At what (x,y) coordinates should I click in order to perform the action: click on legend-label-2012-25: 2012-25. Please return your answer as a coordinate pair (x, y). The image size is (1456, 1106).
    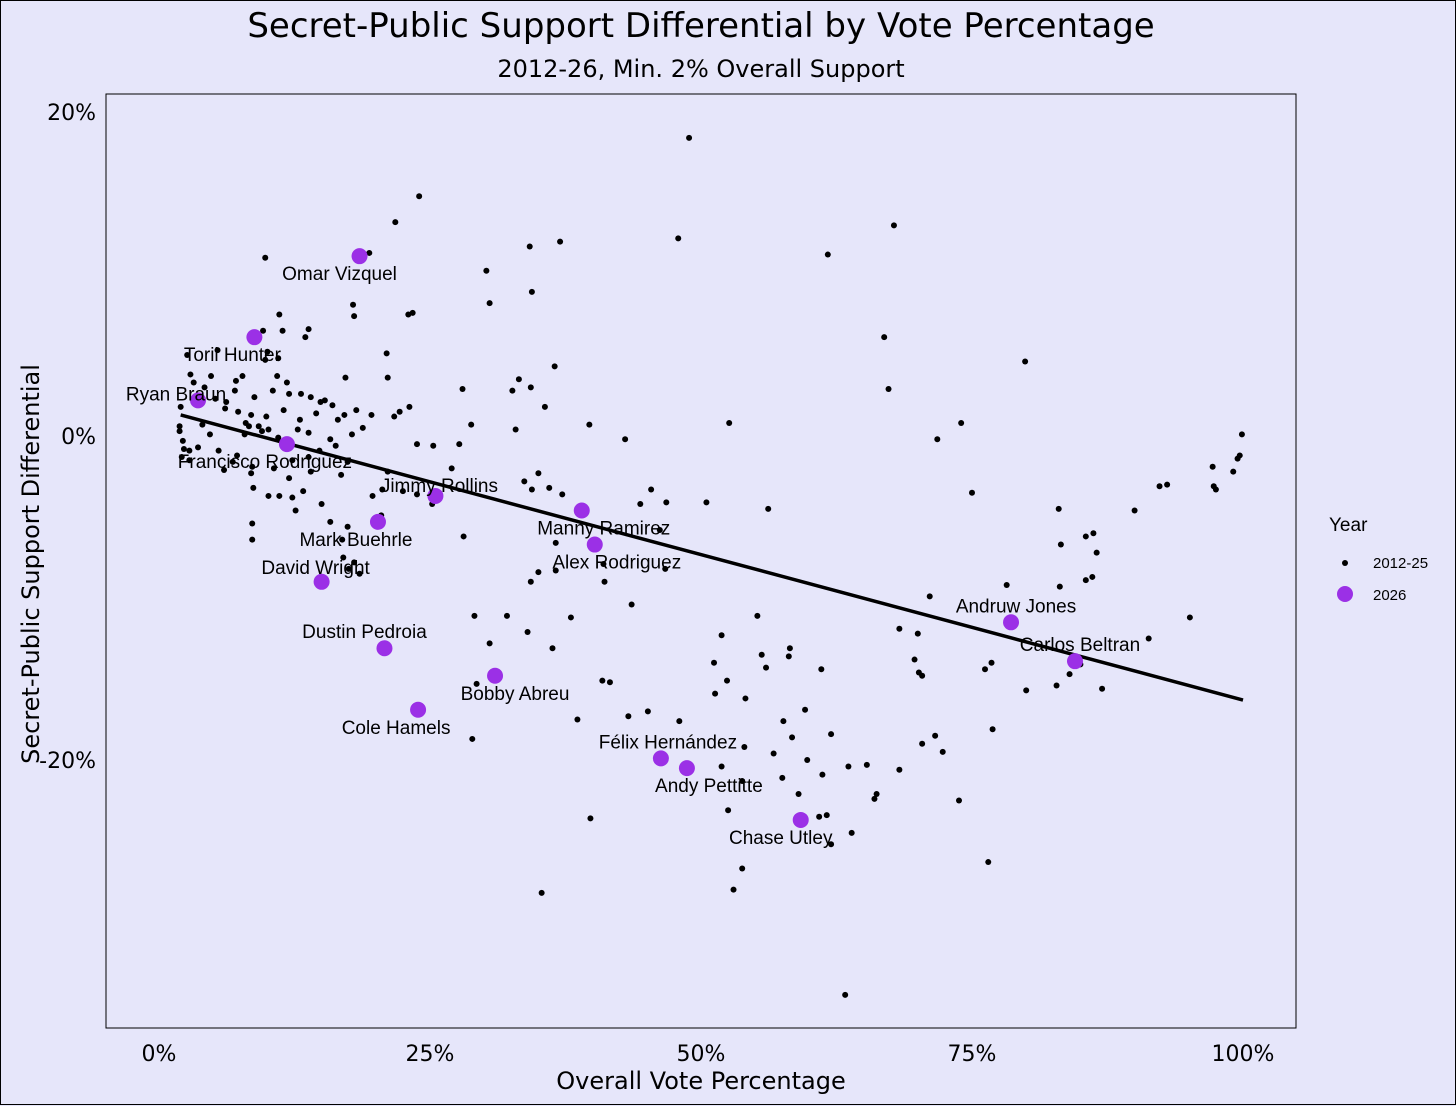
    Looking at the image, I should click on (1400, 563).